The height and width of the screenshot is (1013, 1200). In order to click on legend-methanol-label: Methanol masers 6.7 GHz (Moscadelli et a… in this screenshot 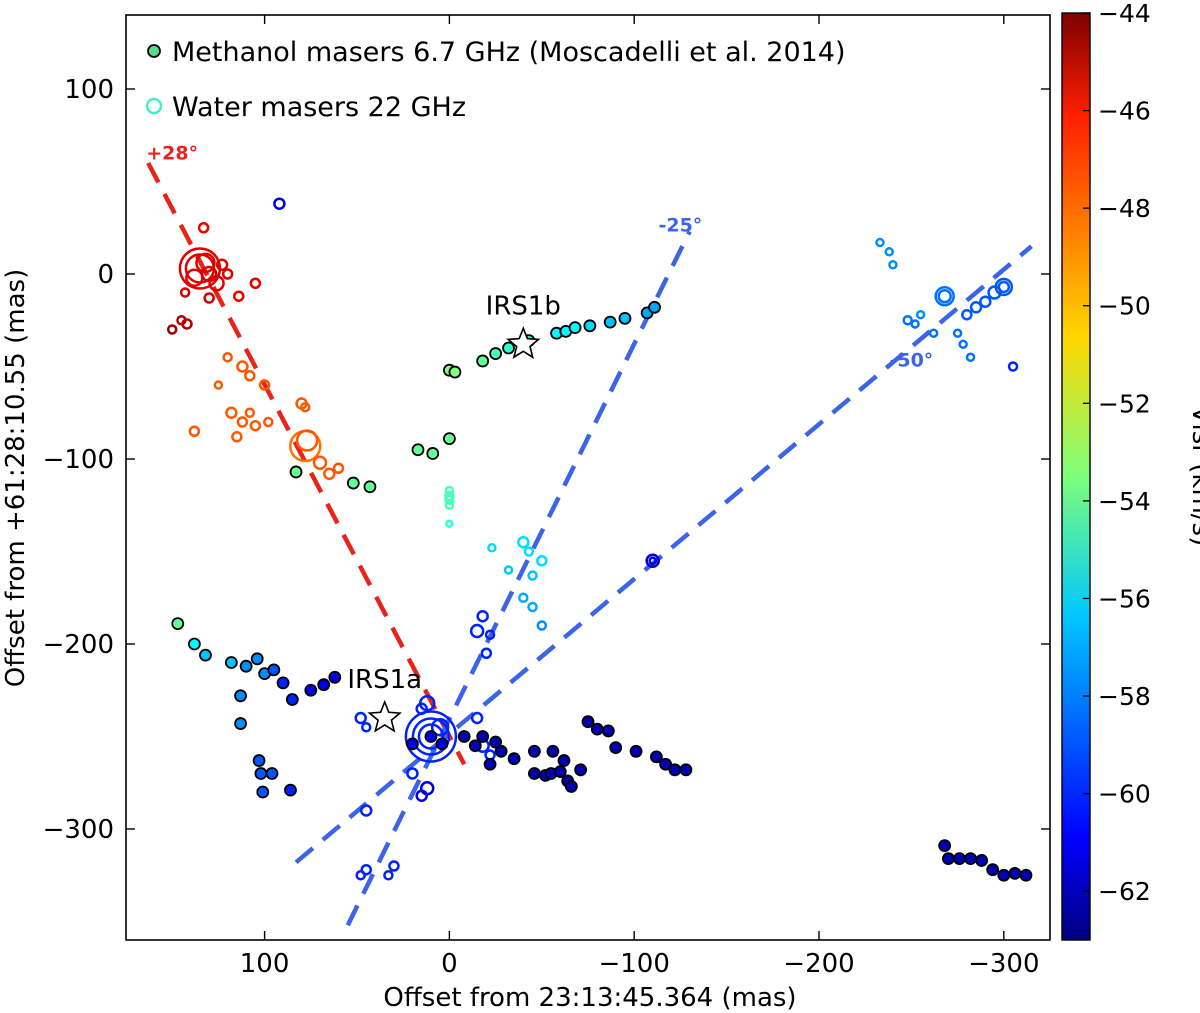, I will do `click(509, 52)`.